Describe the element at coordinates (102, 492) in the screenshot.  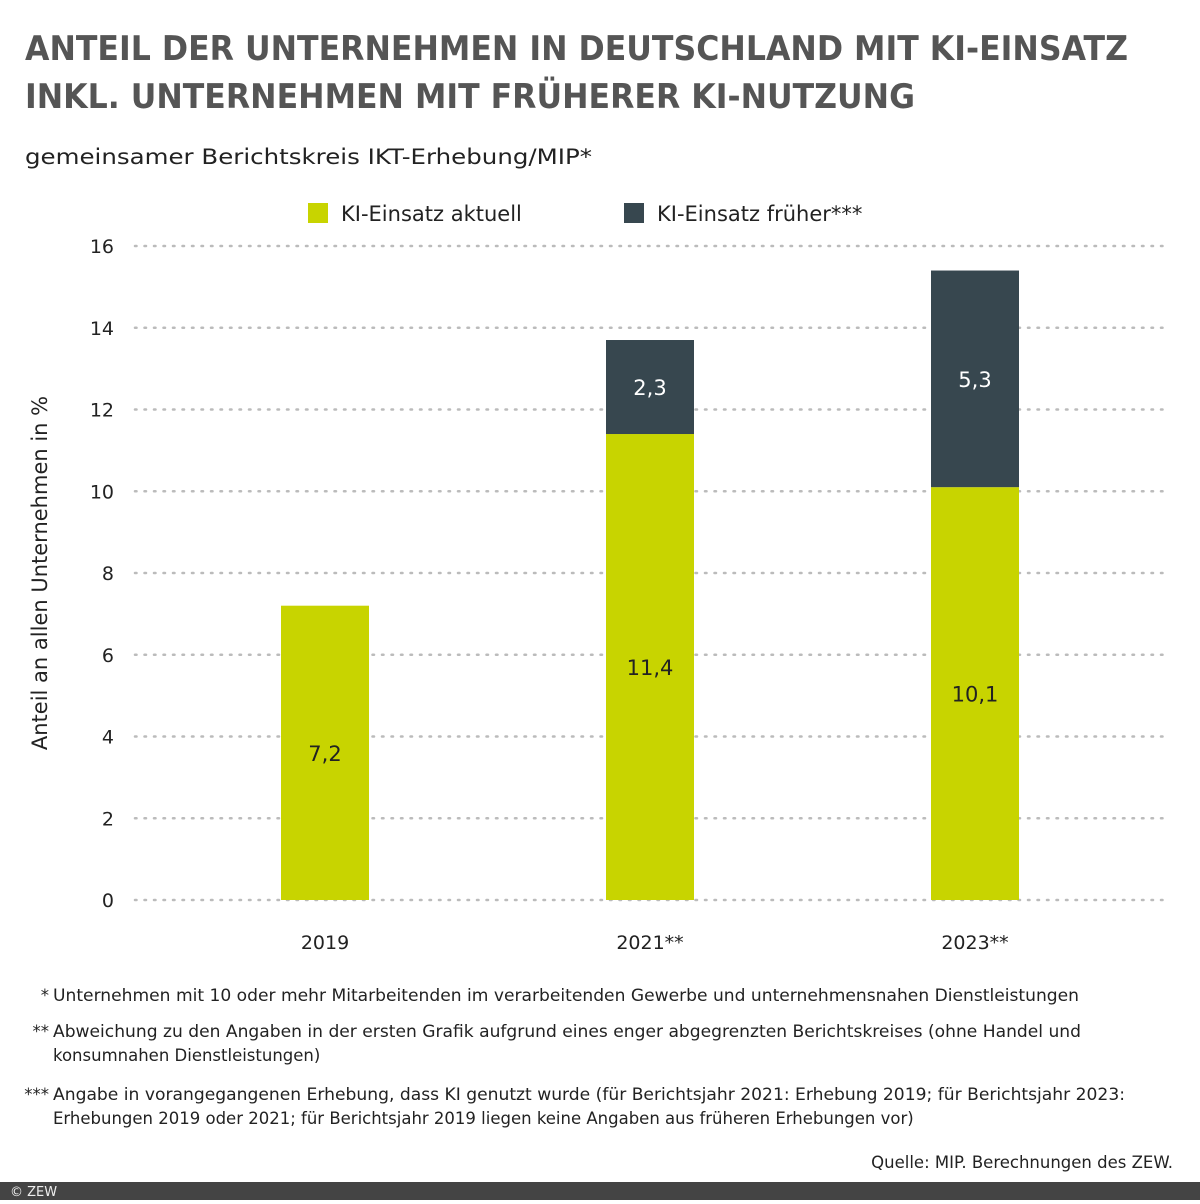
I see `y-tick-label: 10` at that location.